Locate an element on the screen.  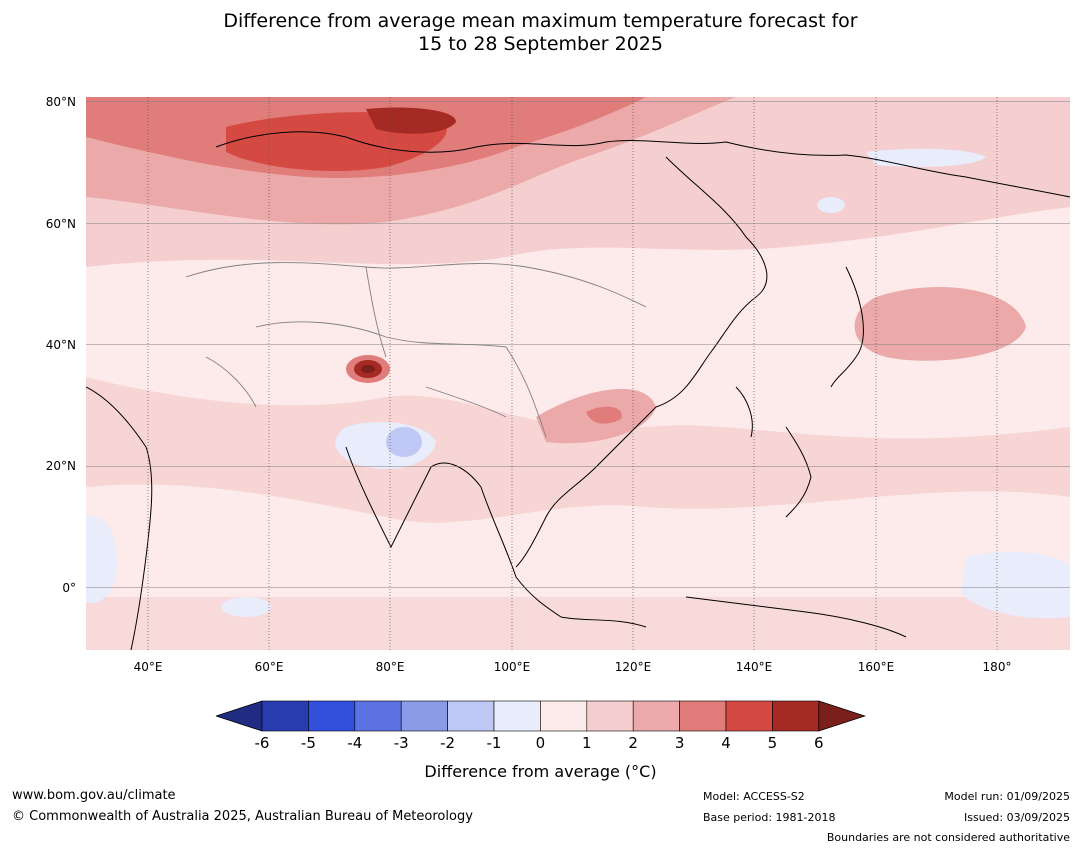
colorbar-tick-label: -2 is located at coordinates (448, 743).